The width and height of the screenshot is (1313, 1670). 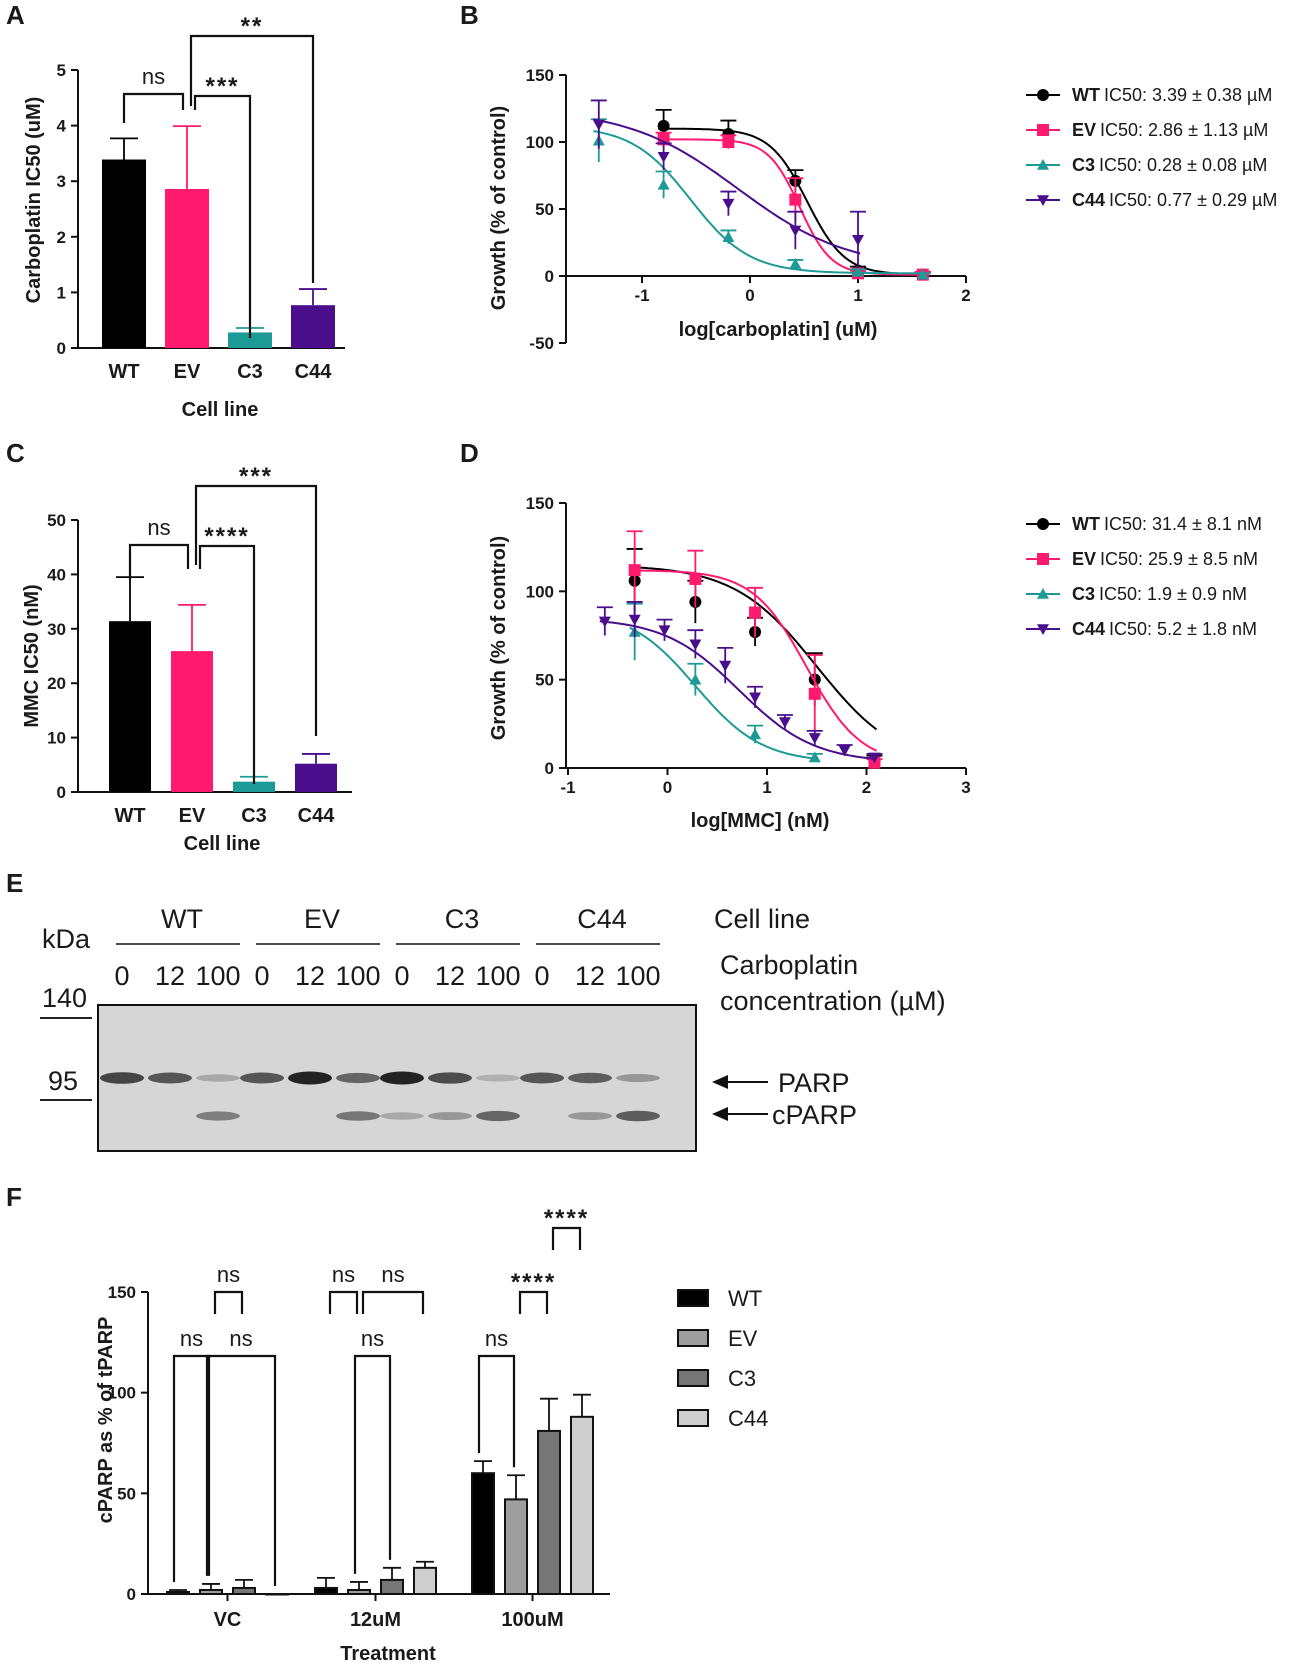 I want to click on panel-b-axes: -50 0 50 100 150 -1 0 1 2, so click(x=748, y=209).